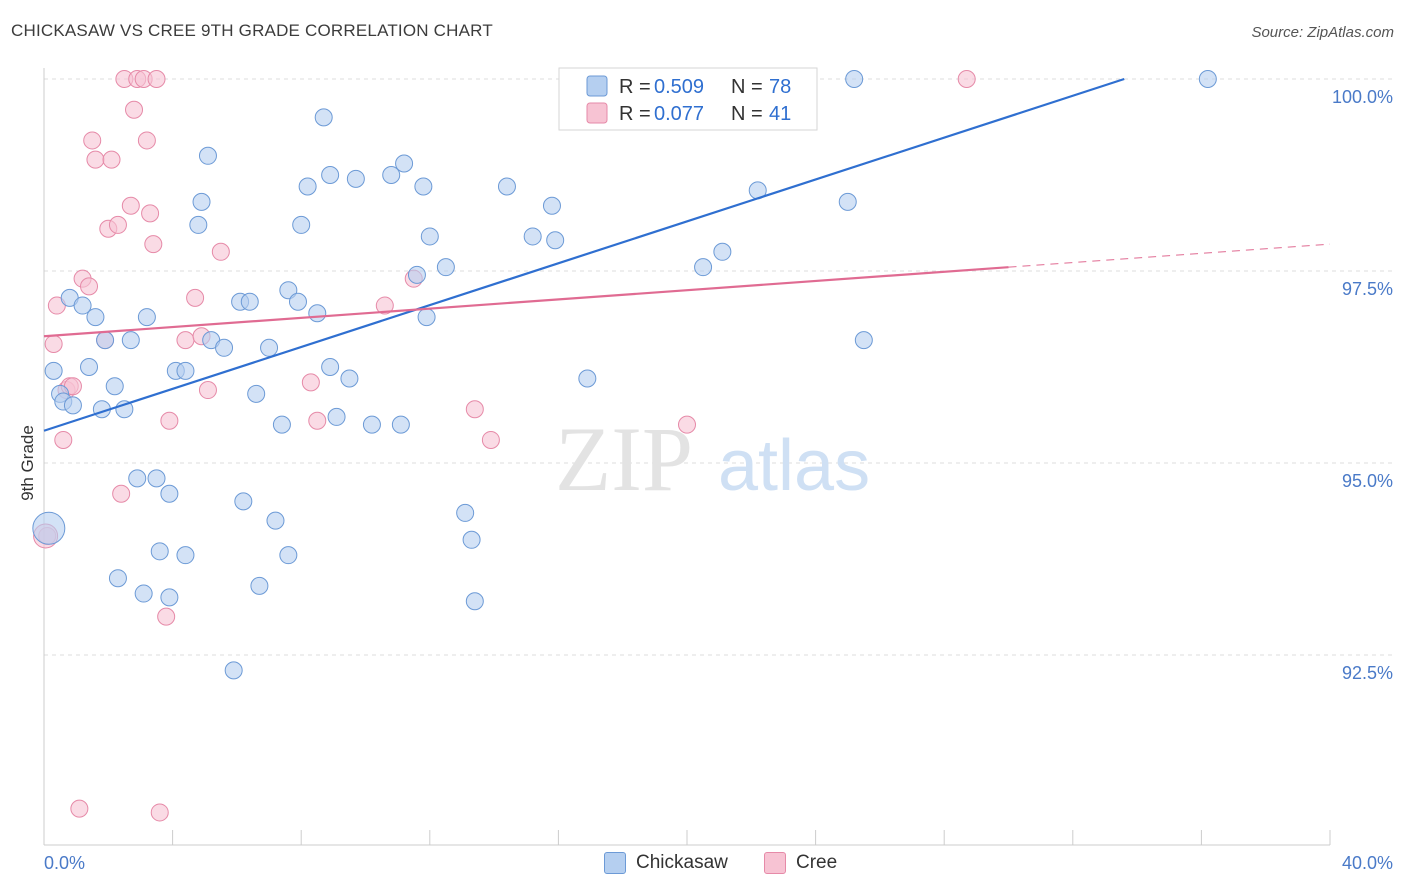 The height and width of the screenshot is (892, 1406). Describe the element at coordinates (747, 114) in the screenshot. I see `cree-n-label: N =` at that location.